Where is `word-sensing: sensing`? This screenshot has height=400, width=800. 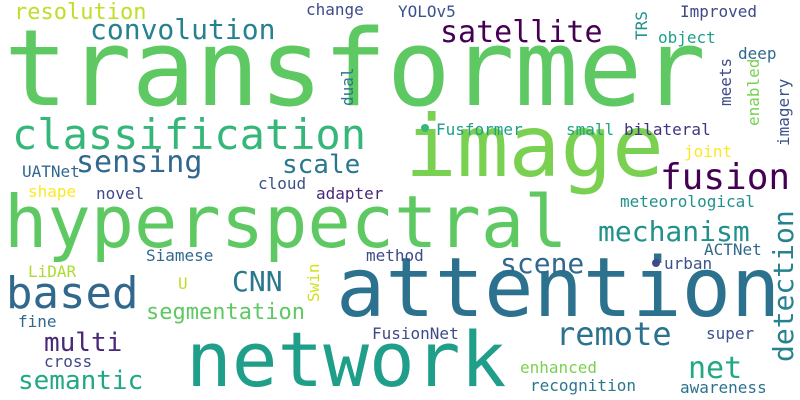
word-sensing: sensing is located at coordinates (139, 162).